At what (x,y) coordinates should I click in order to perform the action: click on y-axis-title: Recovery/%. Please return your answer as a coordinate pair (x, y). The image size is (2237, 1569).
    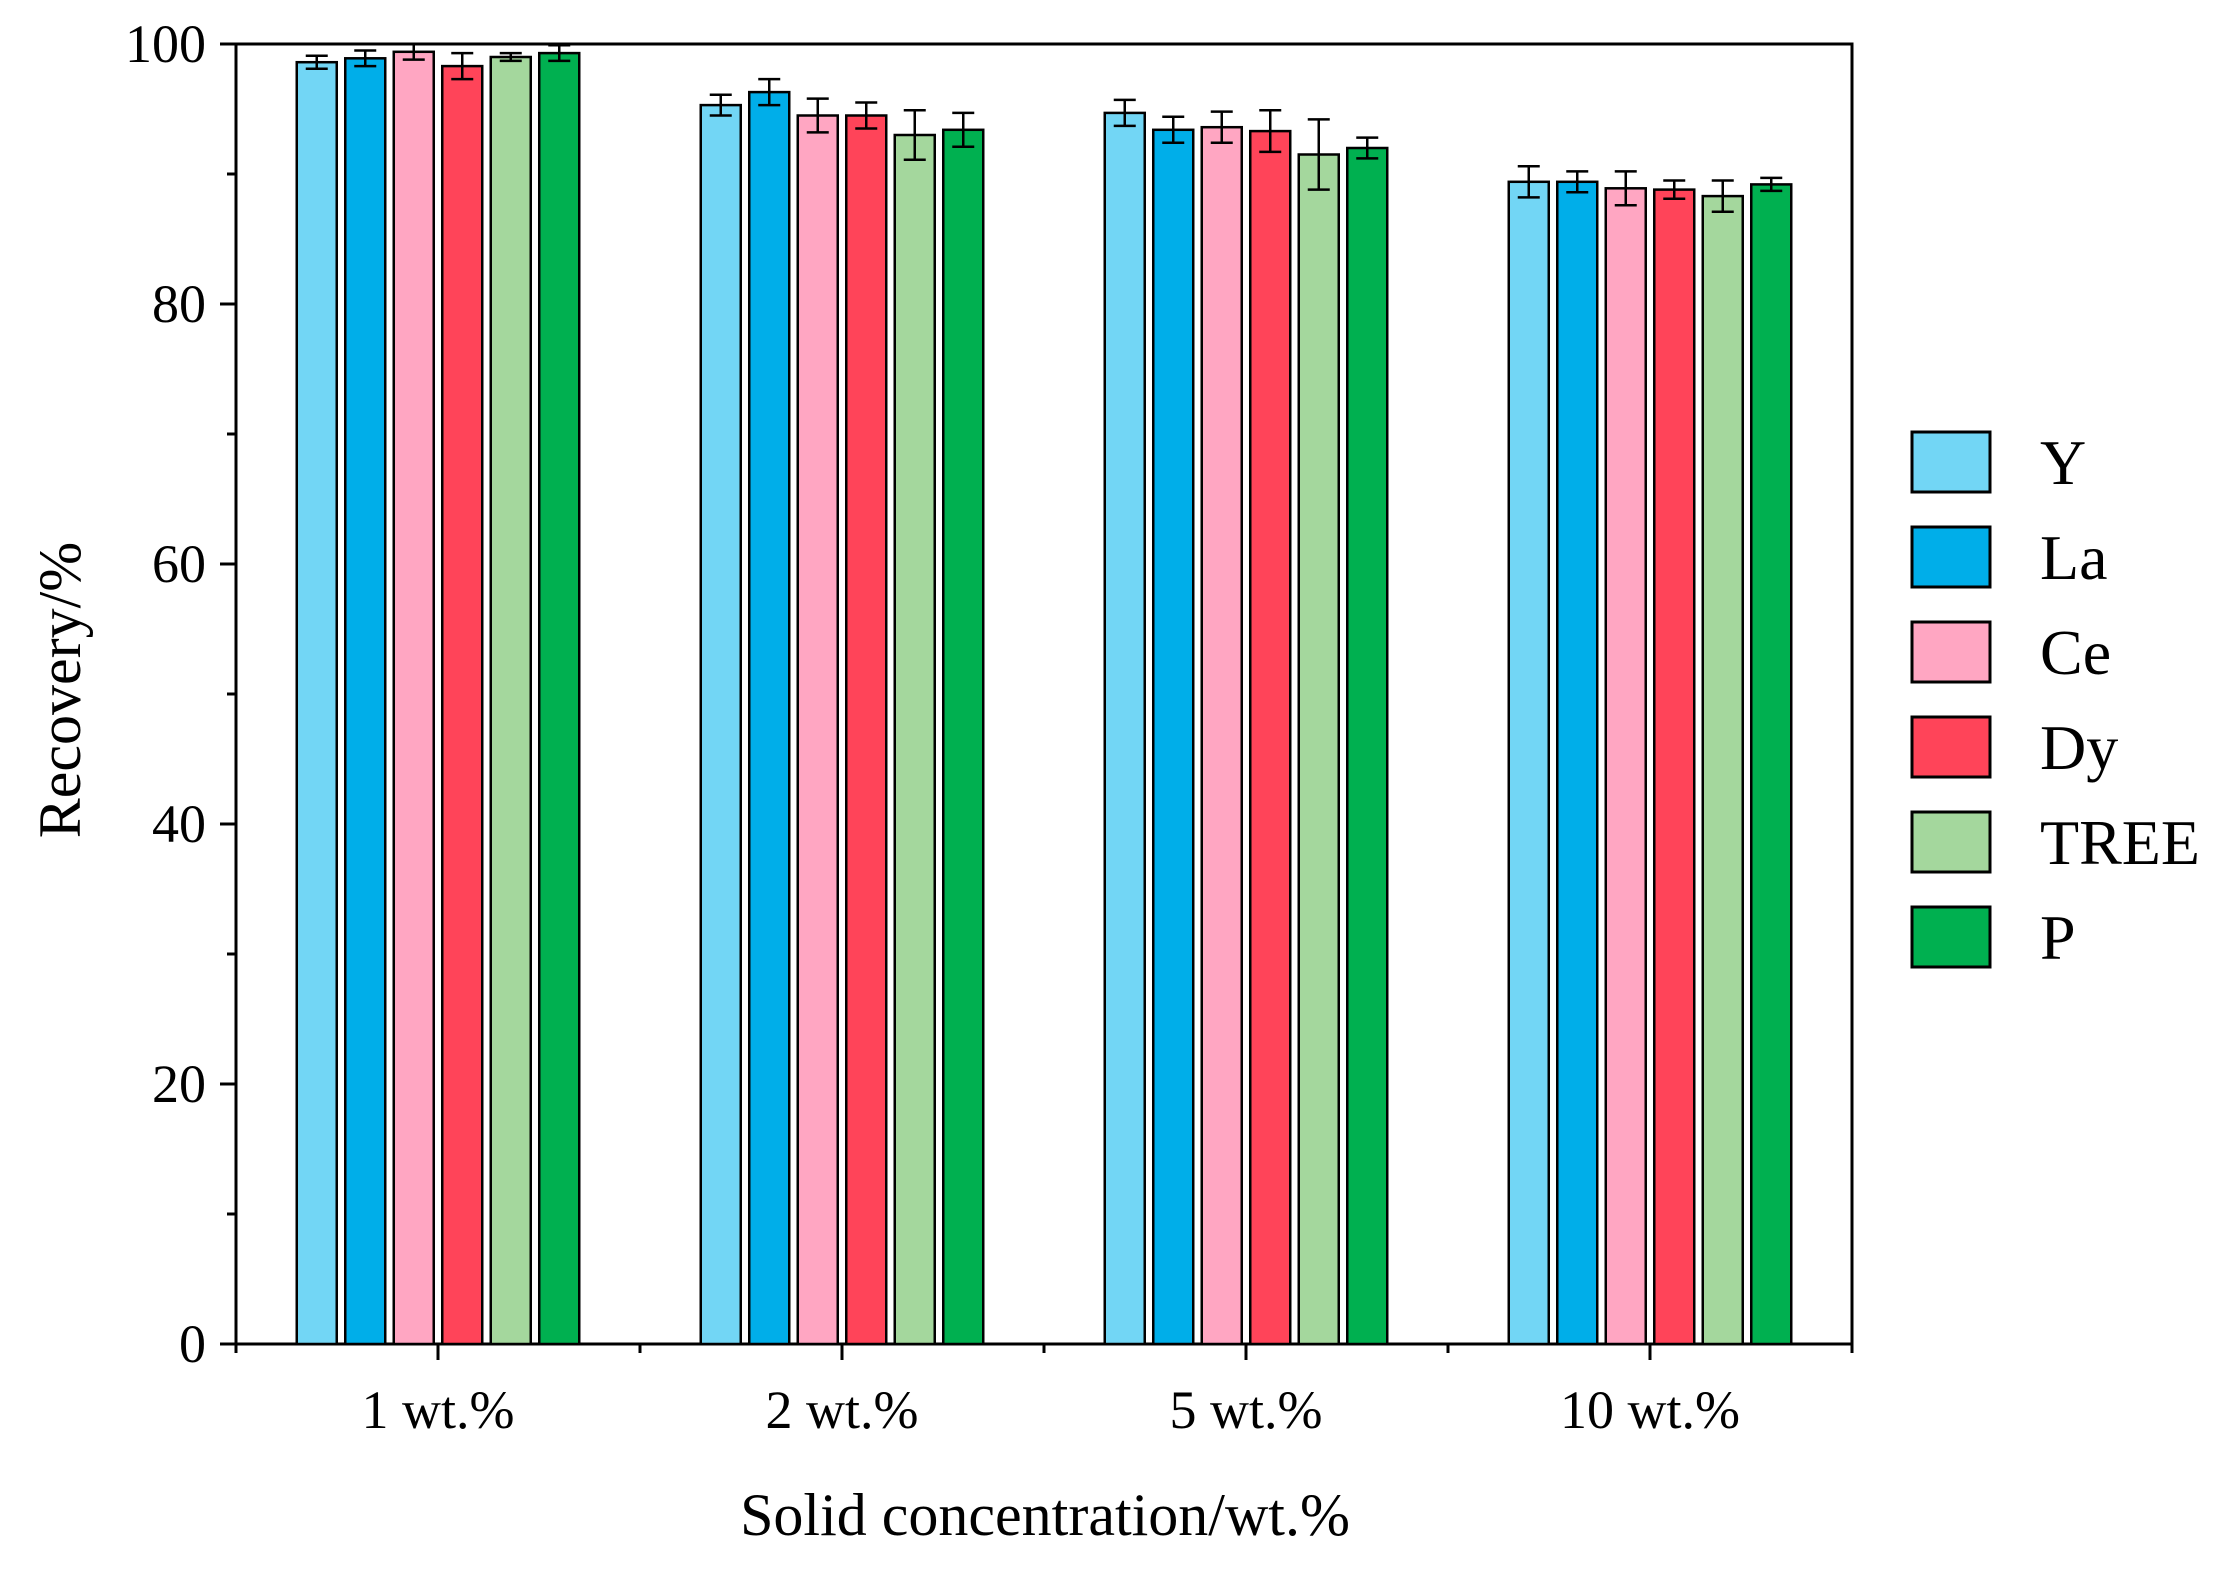
    Looking at the image, I should click on (60, 690).